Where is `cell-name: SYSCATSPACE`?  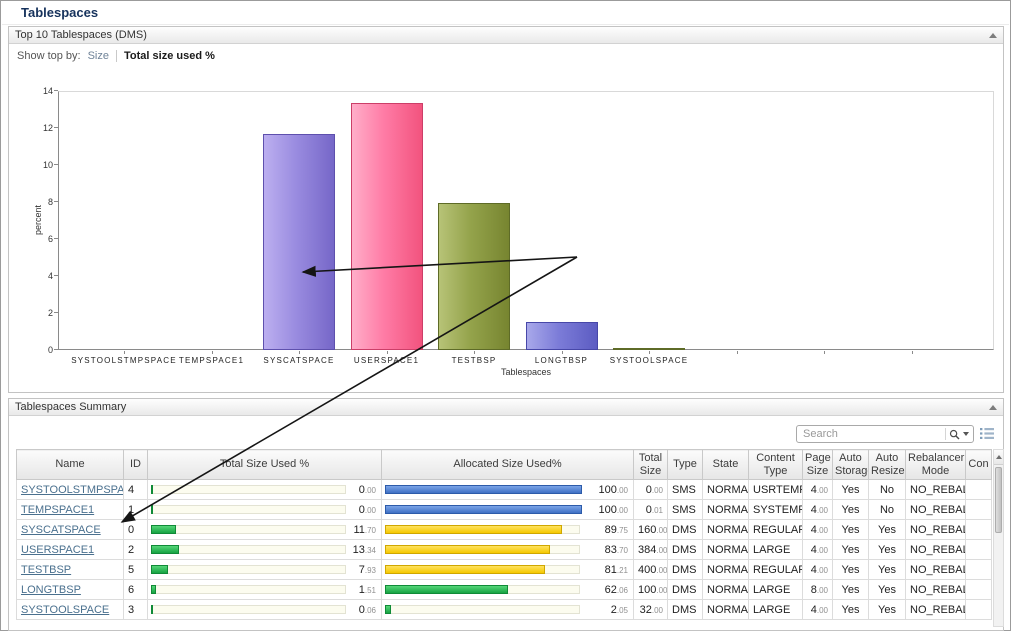 cell-name: SYSCATSPACE is located at coordinates (70, 529).